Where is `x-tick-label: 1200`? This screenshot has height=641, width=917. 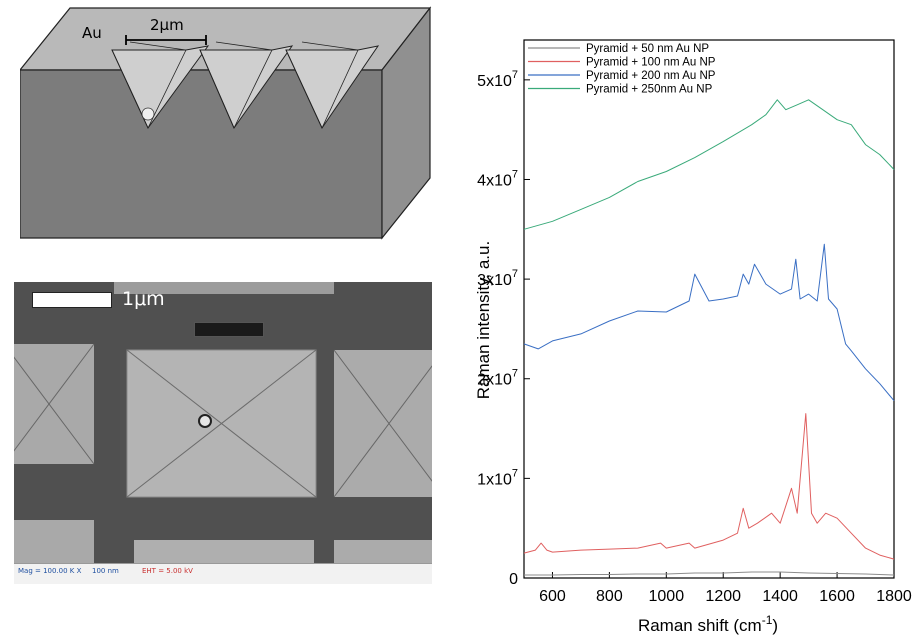
x-tick-label: 1200 is located at coordinates (723, 596).